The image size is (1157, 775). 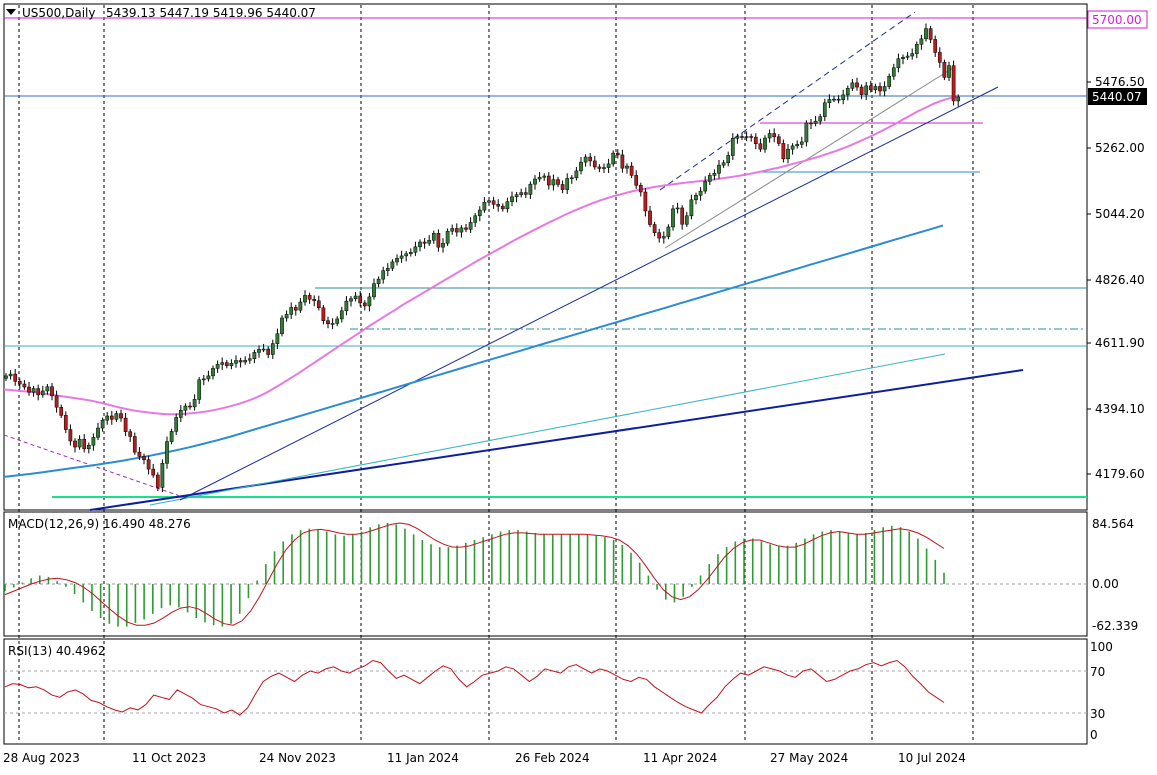 What do you see at coordinates (1120, 343) in the screenshot?
I see `y-tick-label: 4611.90` at bounding box center [1120, 343].